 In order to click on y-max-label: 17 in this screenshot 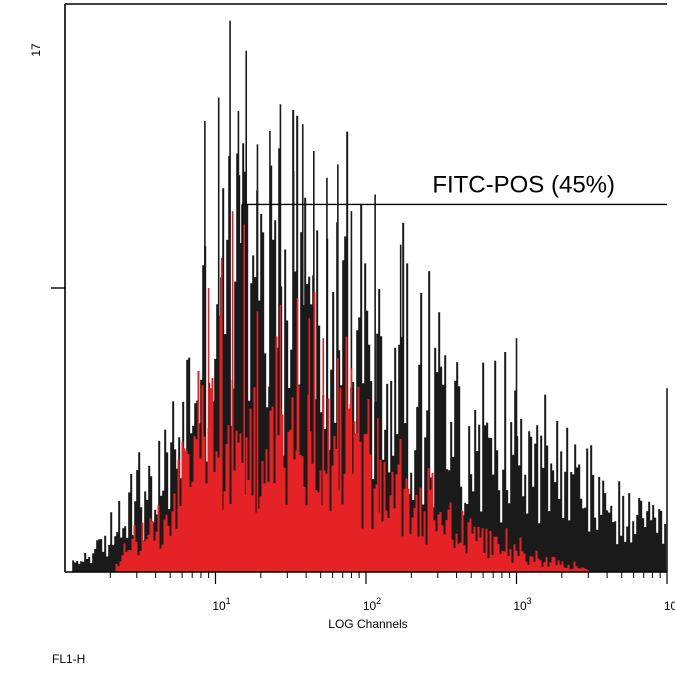, I will do `click(36, 50)`.